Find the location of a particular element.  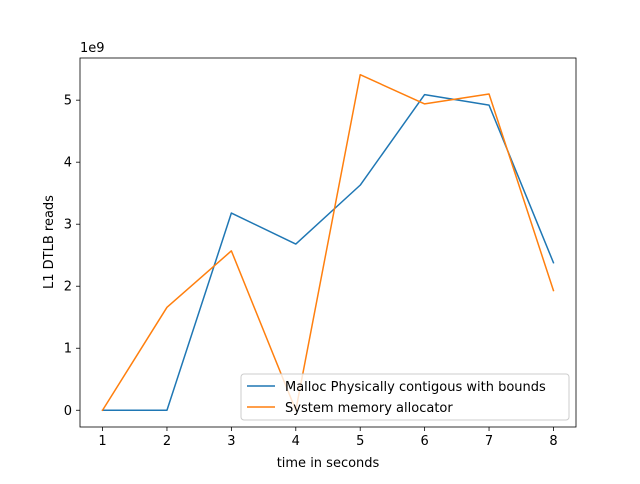

x-tick-label: 3 is located at coordinates (231, 441).